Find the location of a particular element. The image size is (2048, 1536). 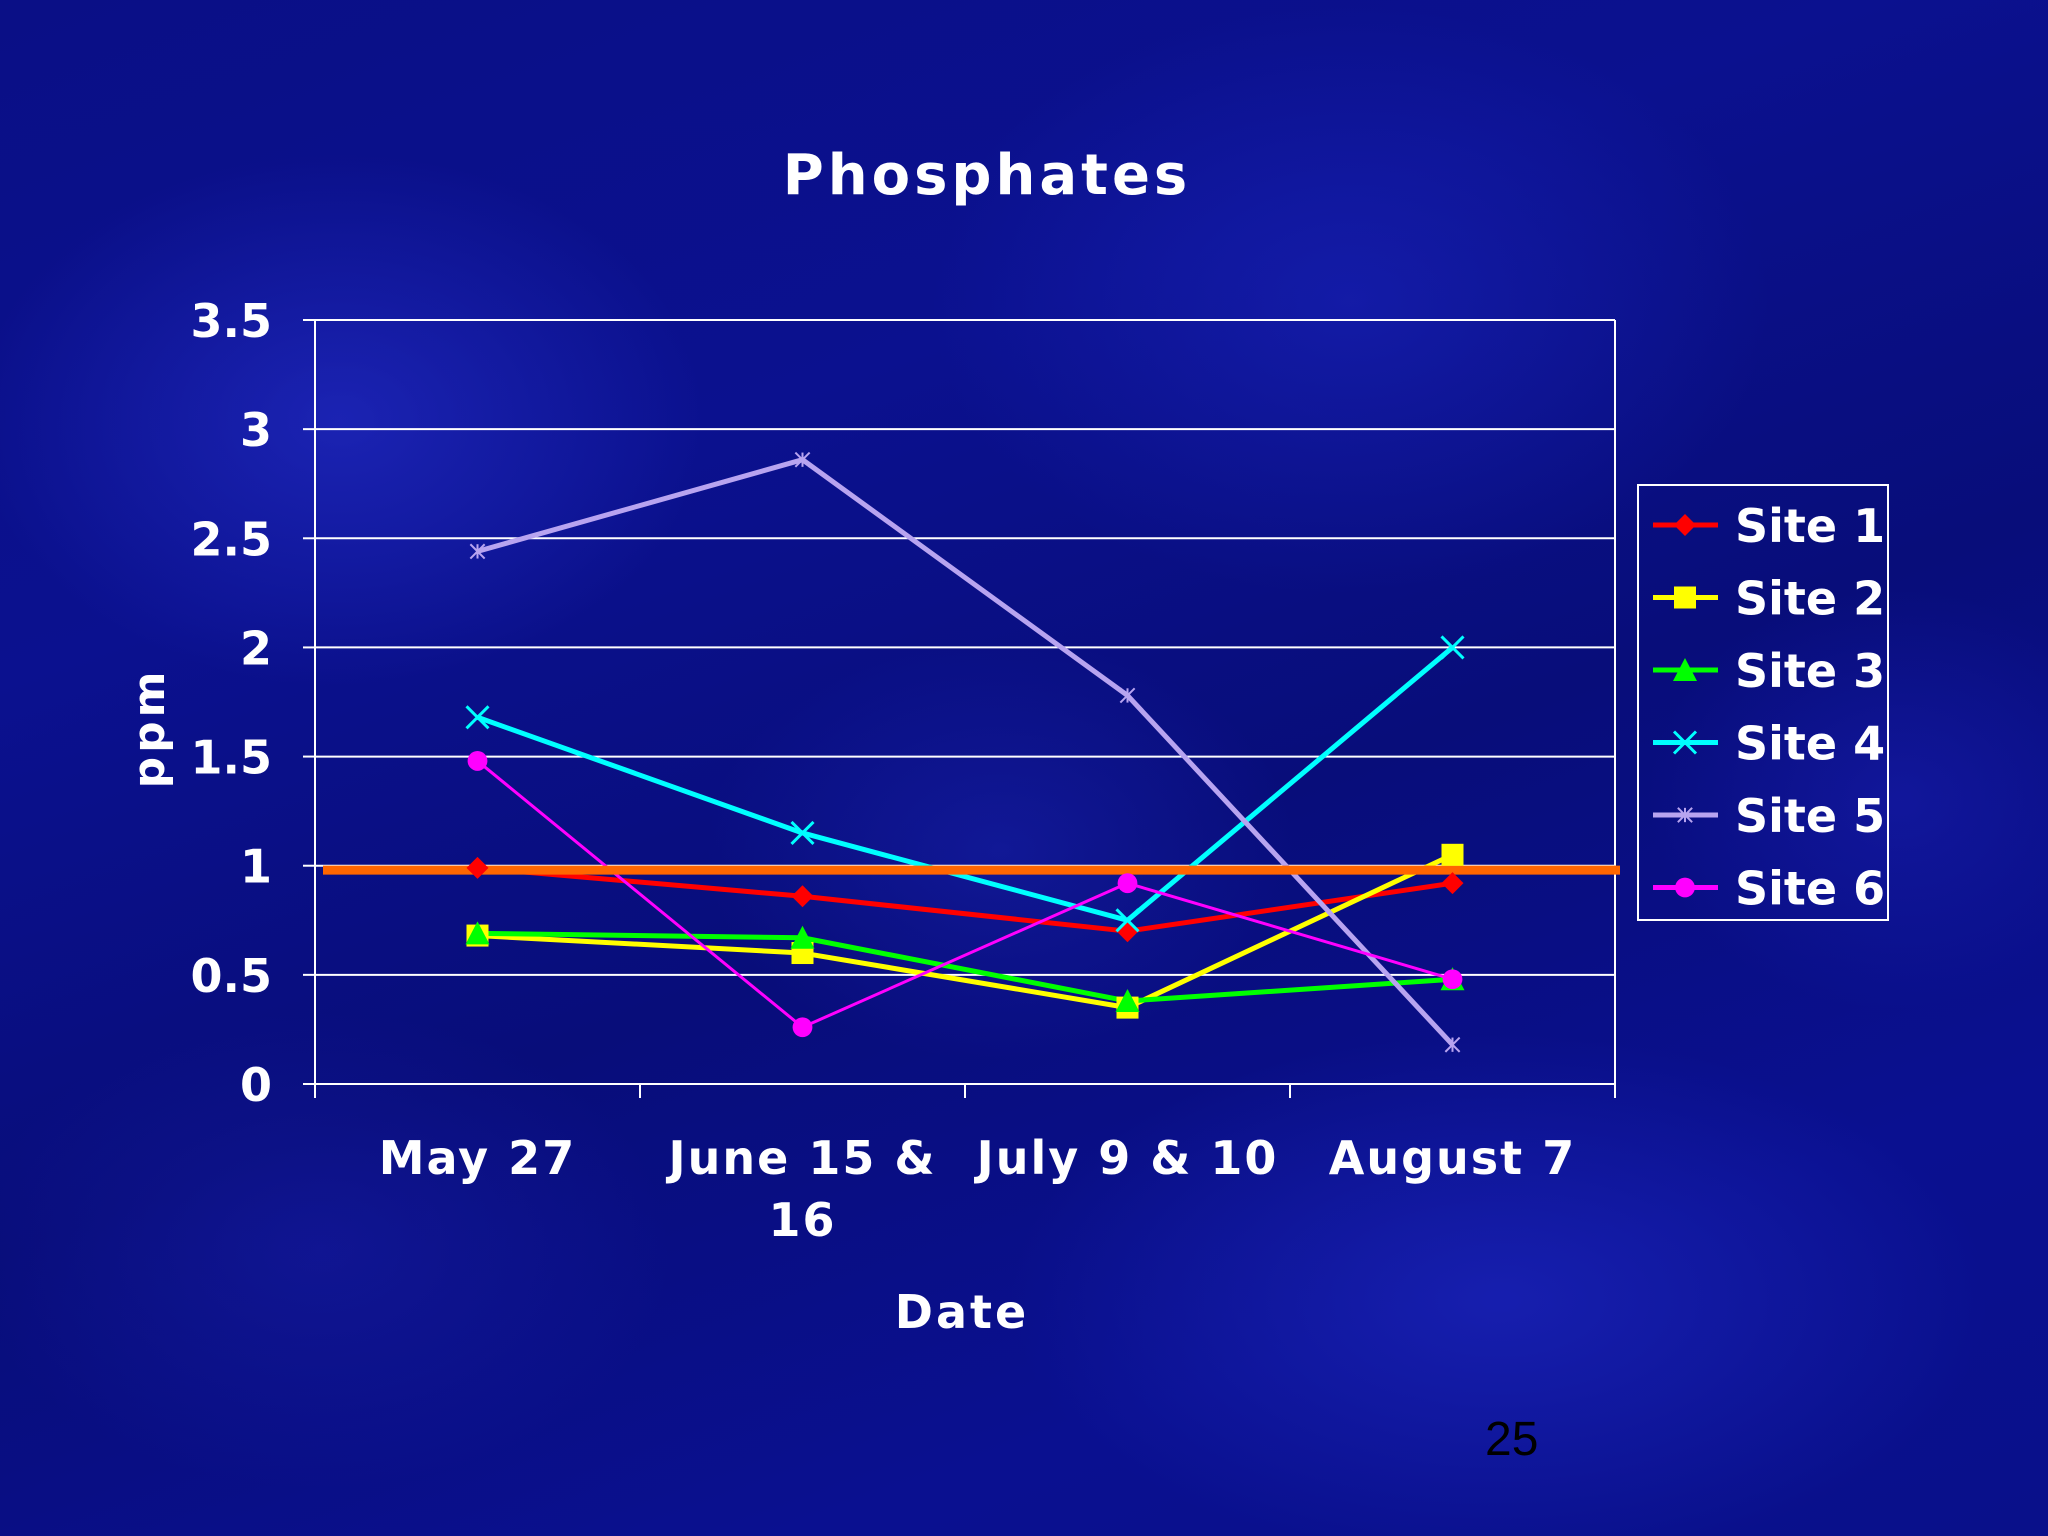

legend-label-1: Site 1 is located at coordinates (1810, 526).